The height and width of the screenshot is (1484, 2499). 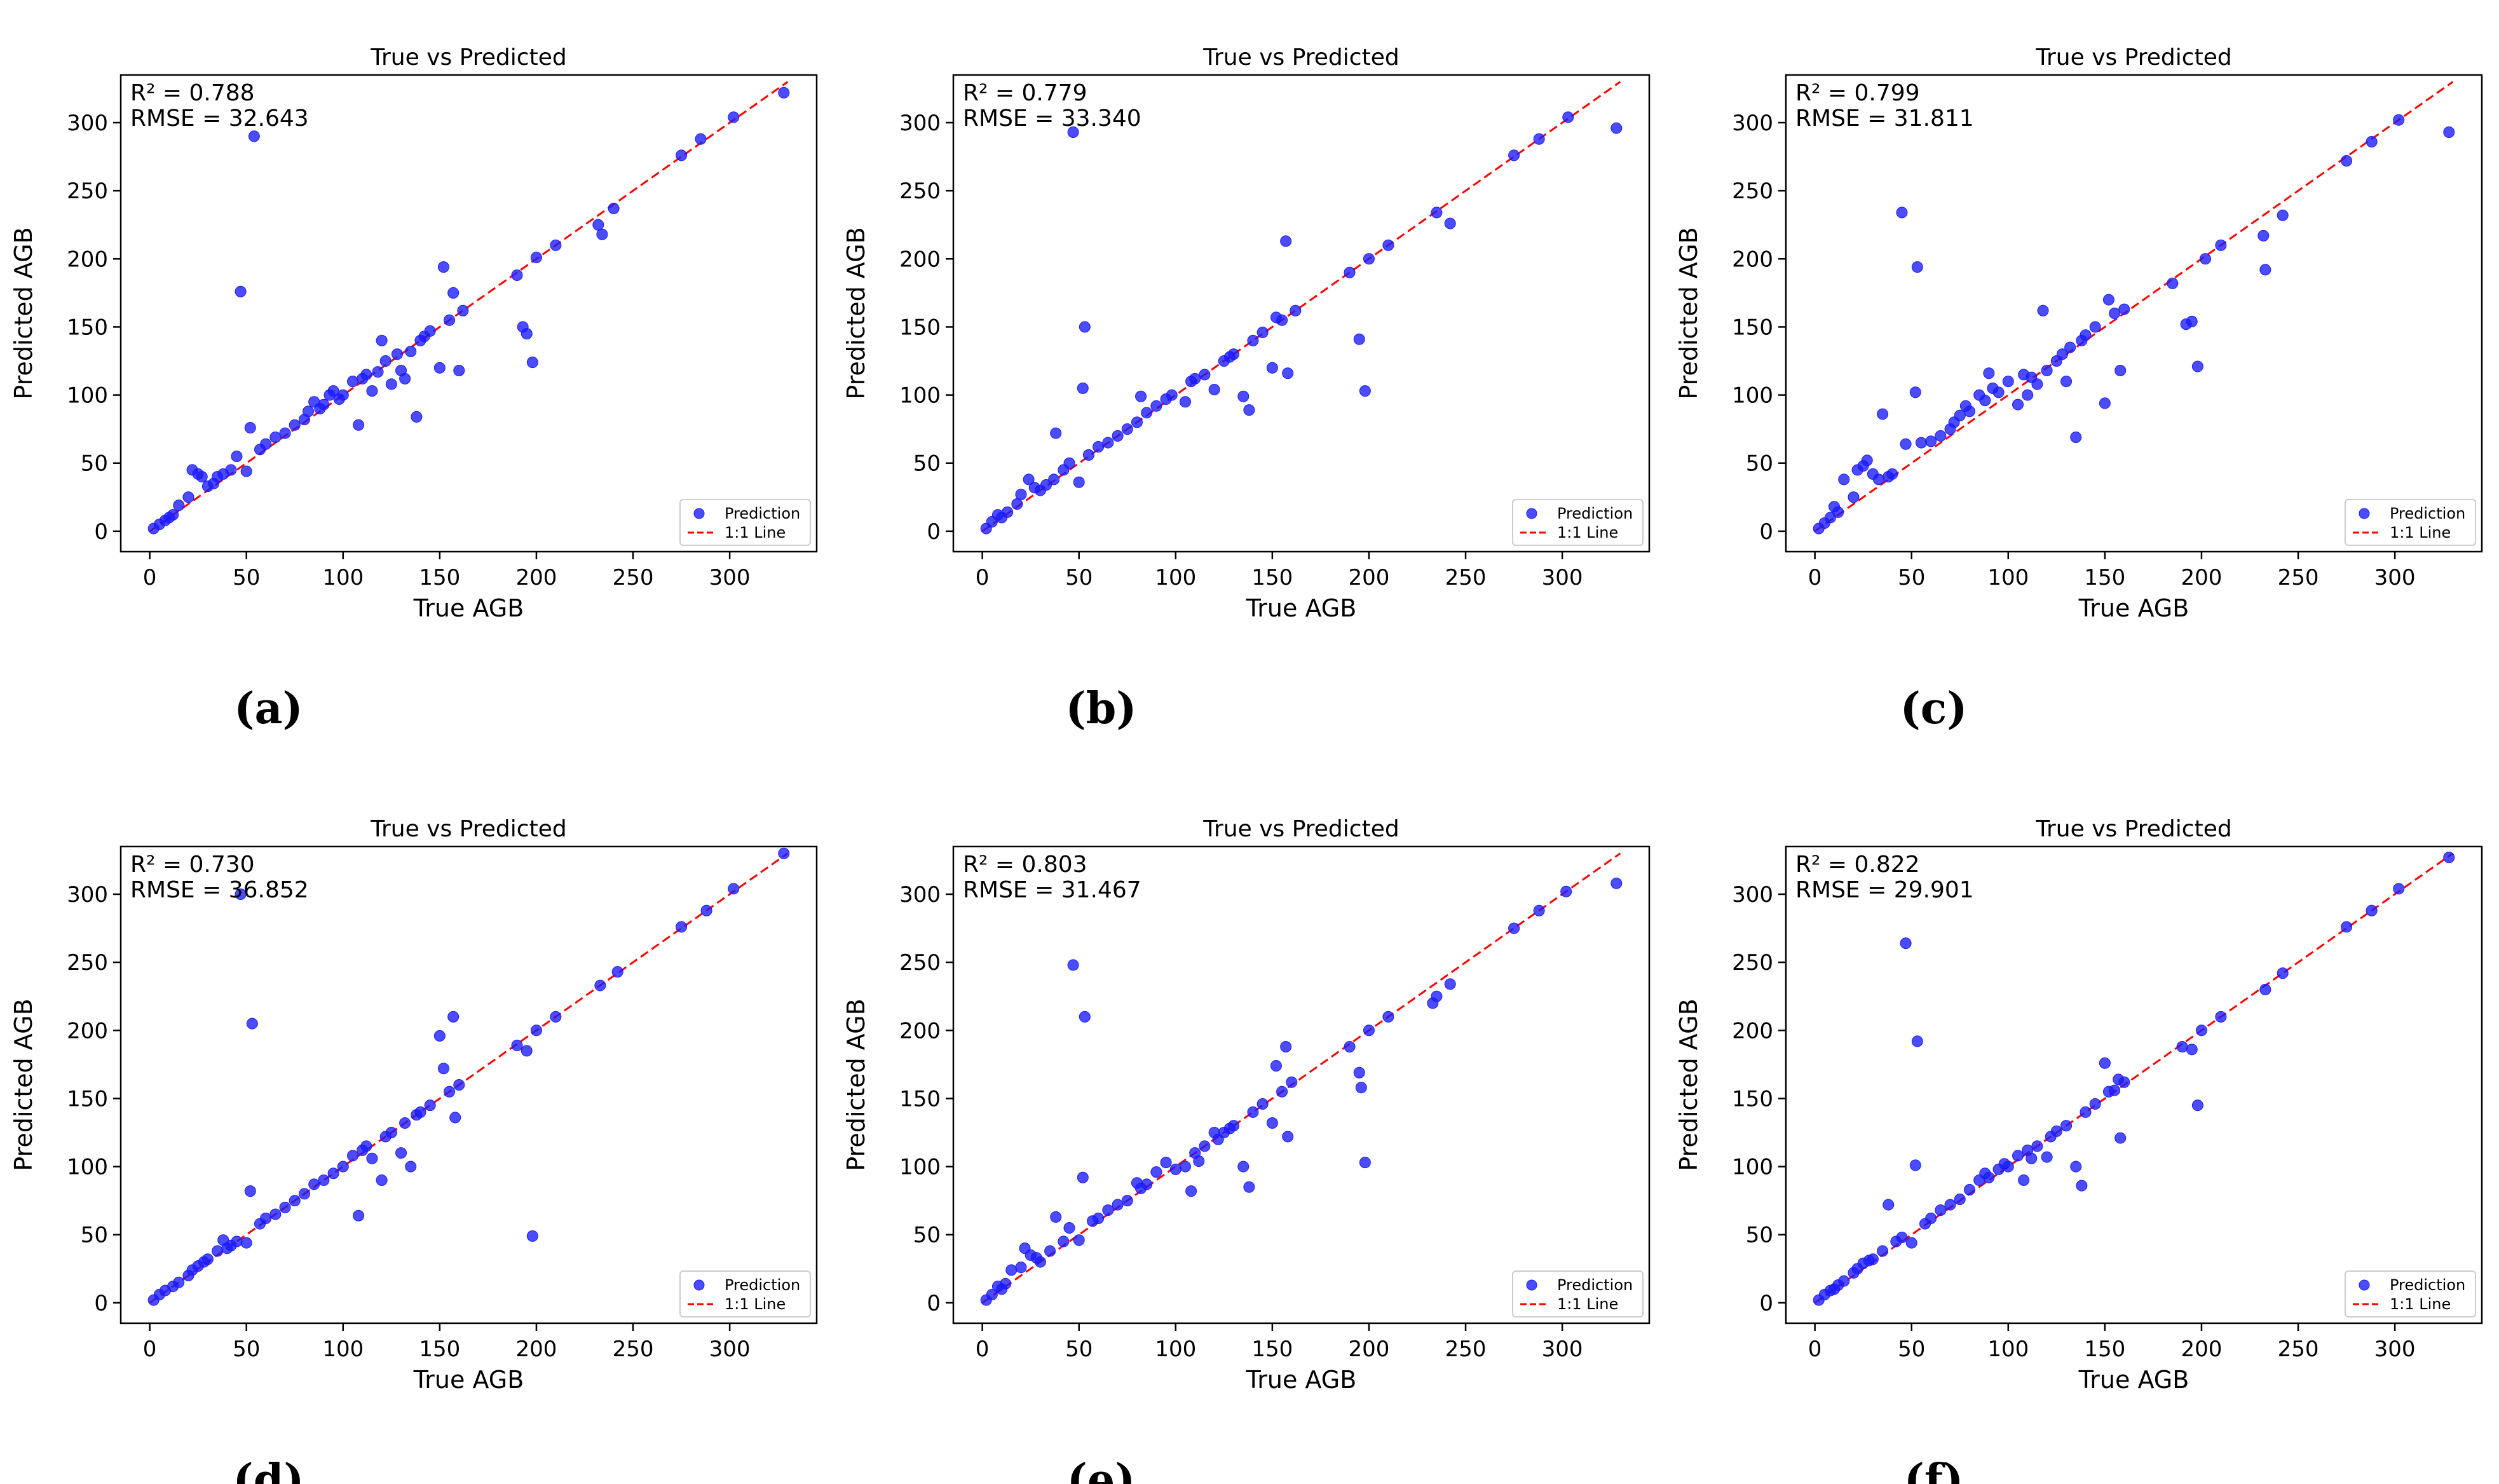 I want to click on x-tick-label: 250, so click(x=1466, y=577).